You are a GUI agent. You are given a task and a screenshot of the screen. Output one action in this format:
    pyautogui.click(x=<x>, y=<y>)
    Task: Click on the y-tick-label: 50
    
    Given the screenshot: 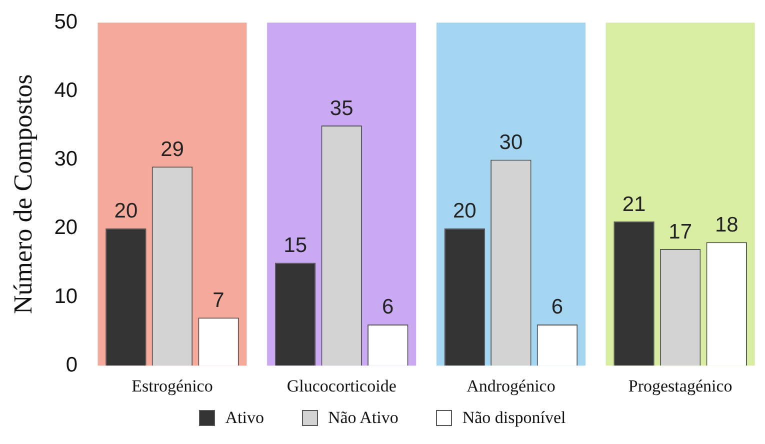 What is the action you would take?
    pyautogui.click(x=66, y=22)
    